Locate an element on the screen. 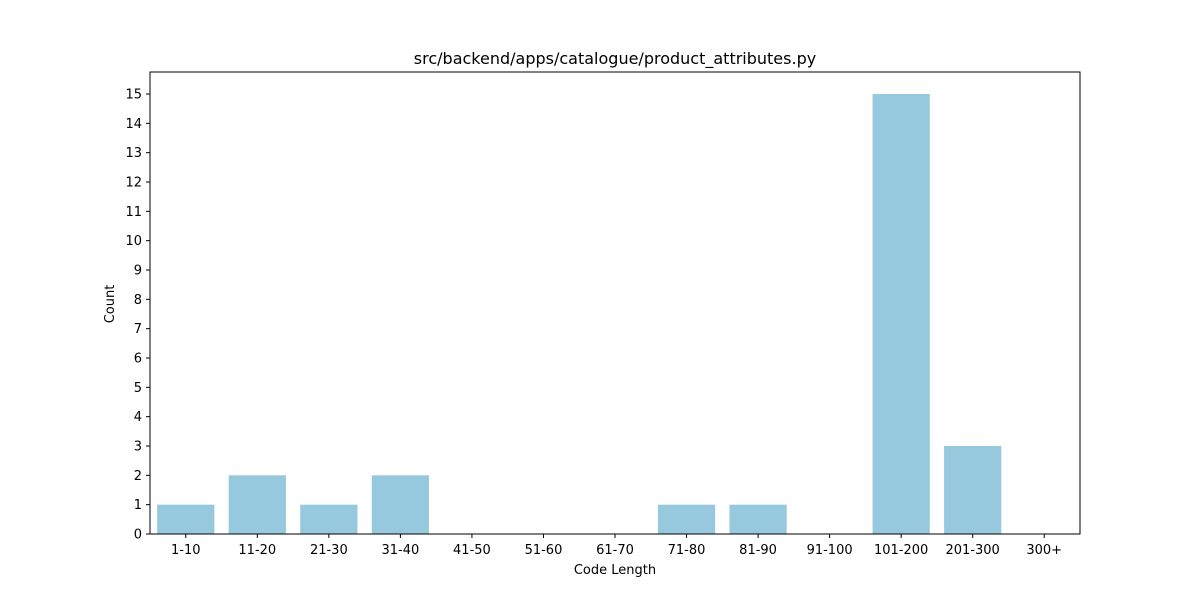  x-tick-label: 1-10 is located at coordinates (186, 550).